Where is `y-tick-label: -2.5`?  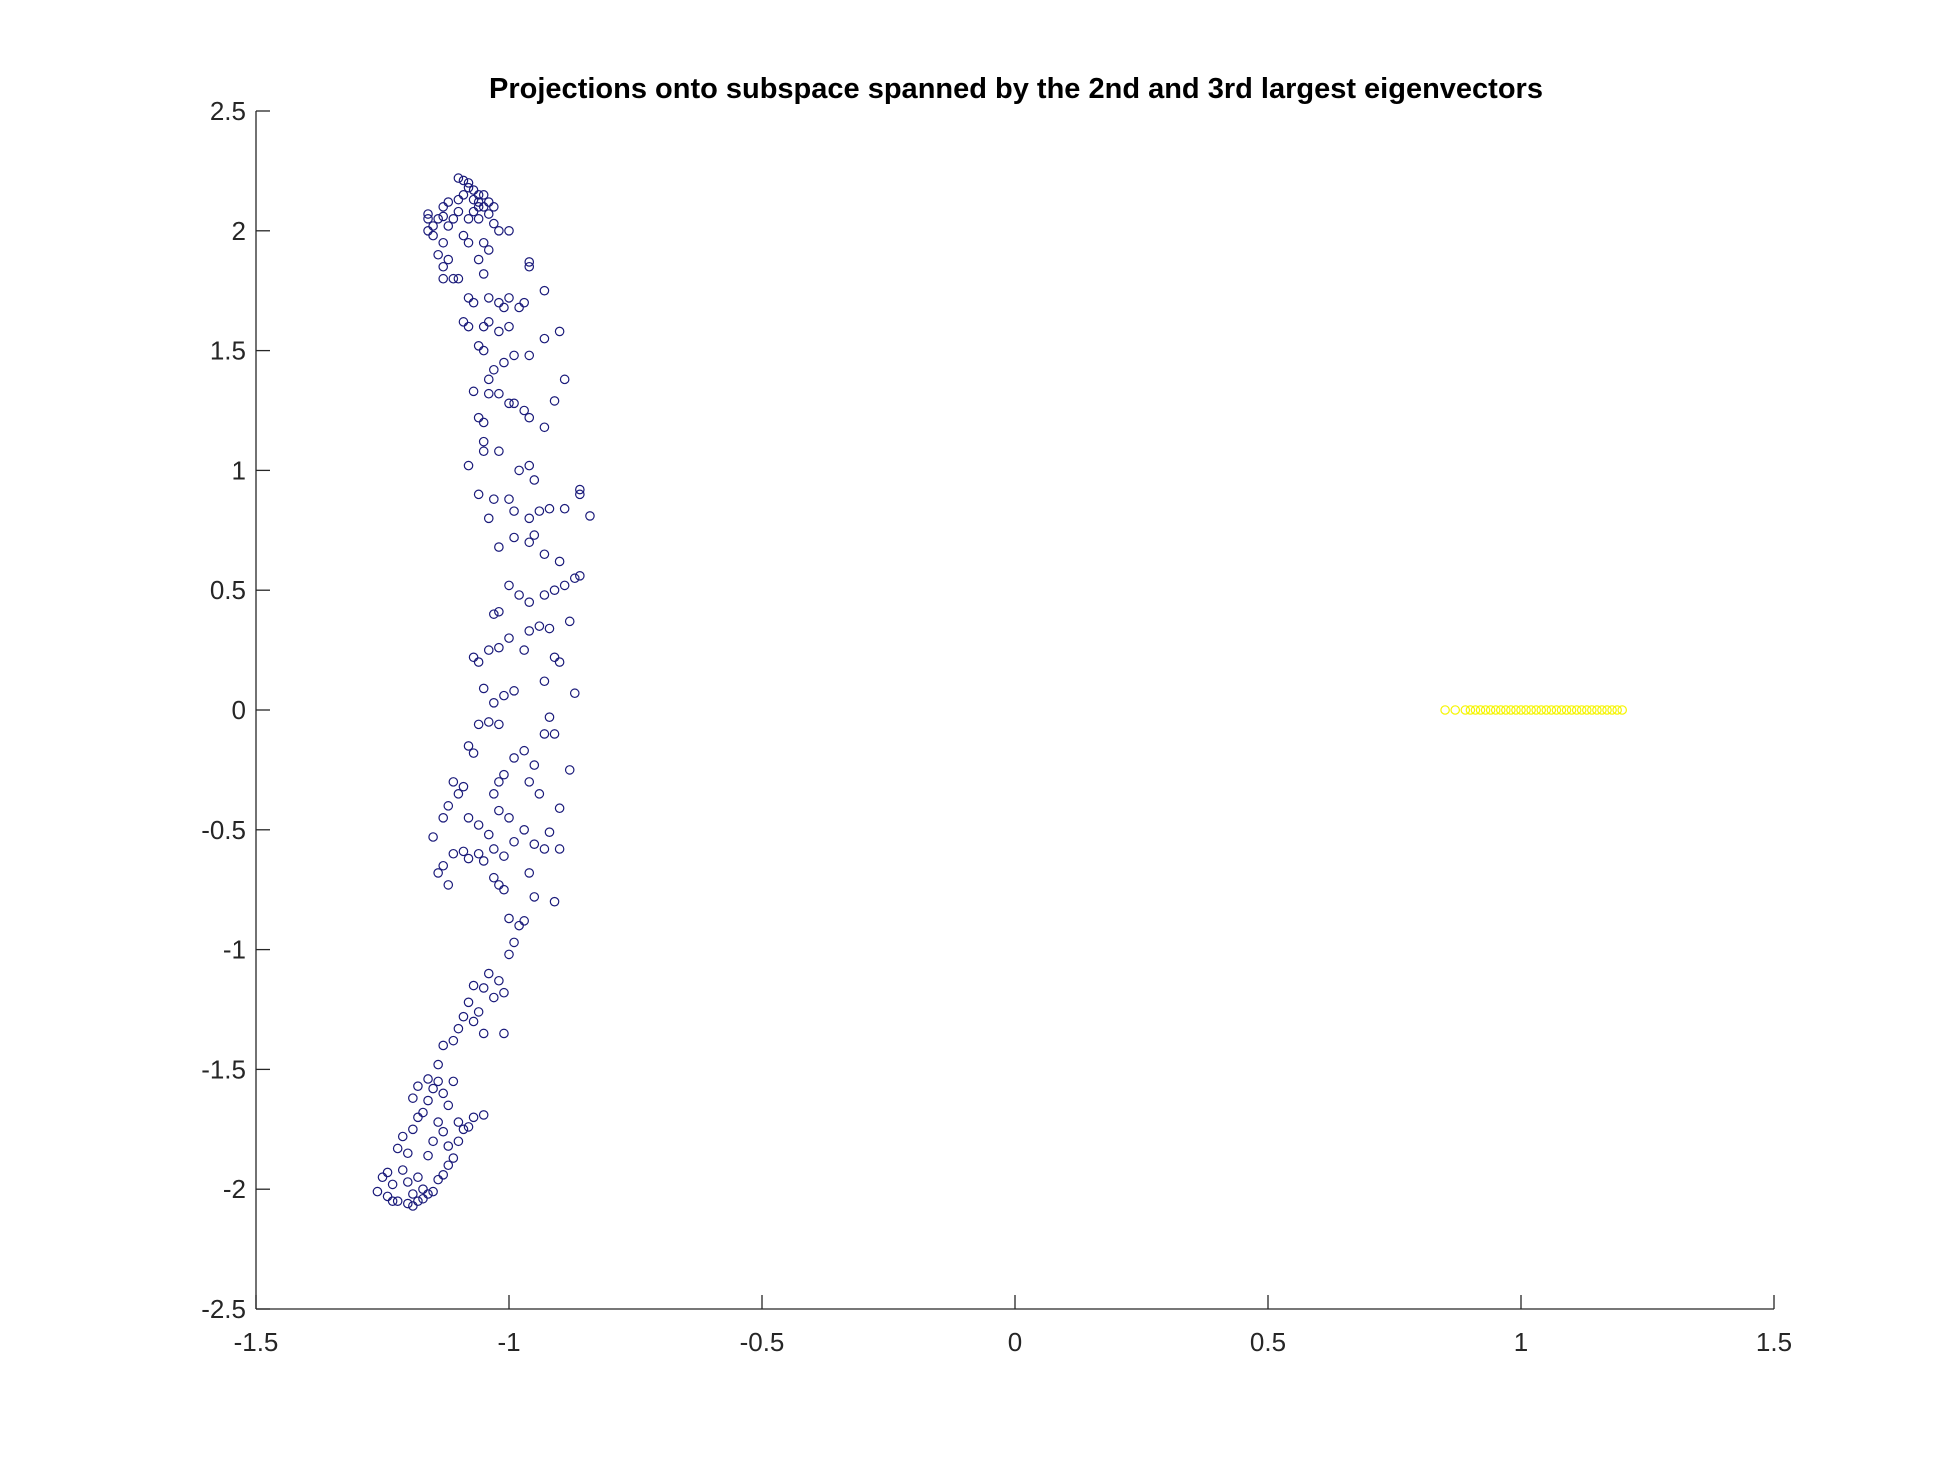 y-tick-label: -2.5 is located at coordinates (223, 1309).